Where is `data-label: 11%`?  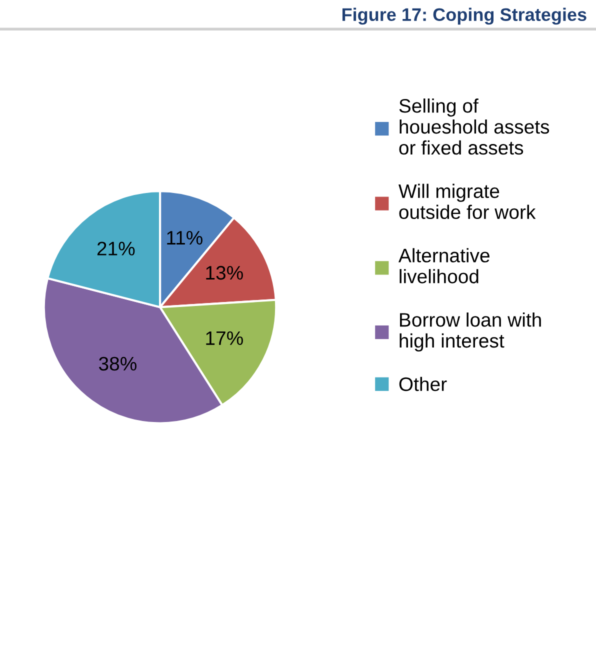
data-label: 11% is located at coordinates (184, 237).